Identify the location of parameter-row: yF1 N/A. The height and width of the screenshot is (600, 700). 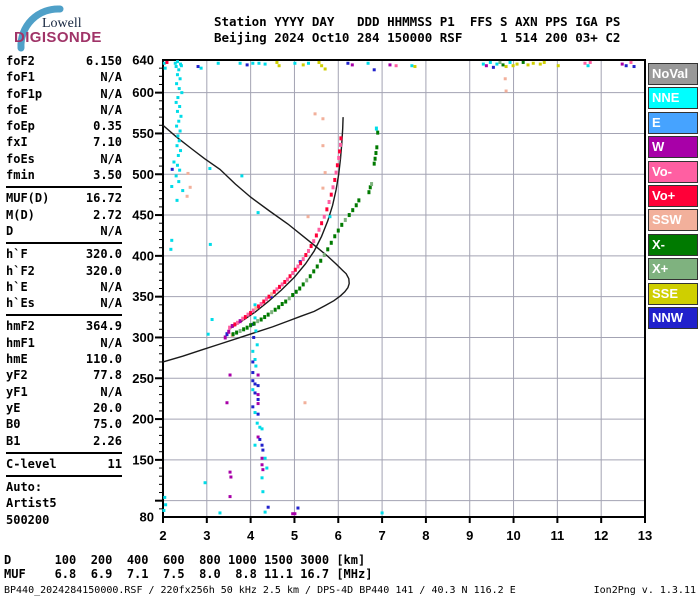
(64, 392).